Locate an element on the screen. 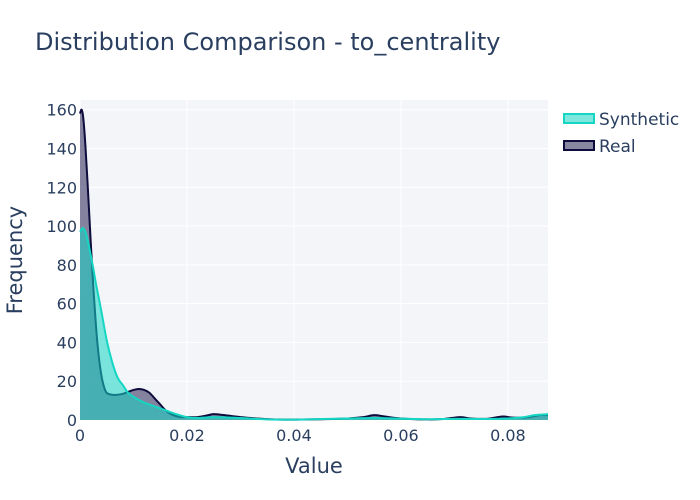 The height and width of the screenshot is (500, 700). x-tick-label: 0.08 is located at coordinates (508, 435).